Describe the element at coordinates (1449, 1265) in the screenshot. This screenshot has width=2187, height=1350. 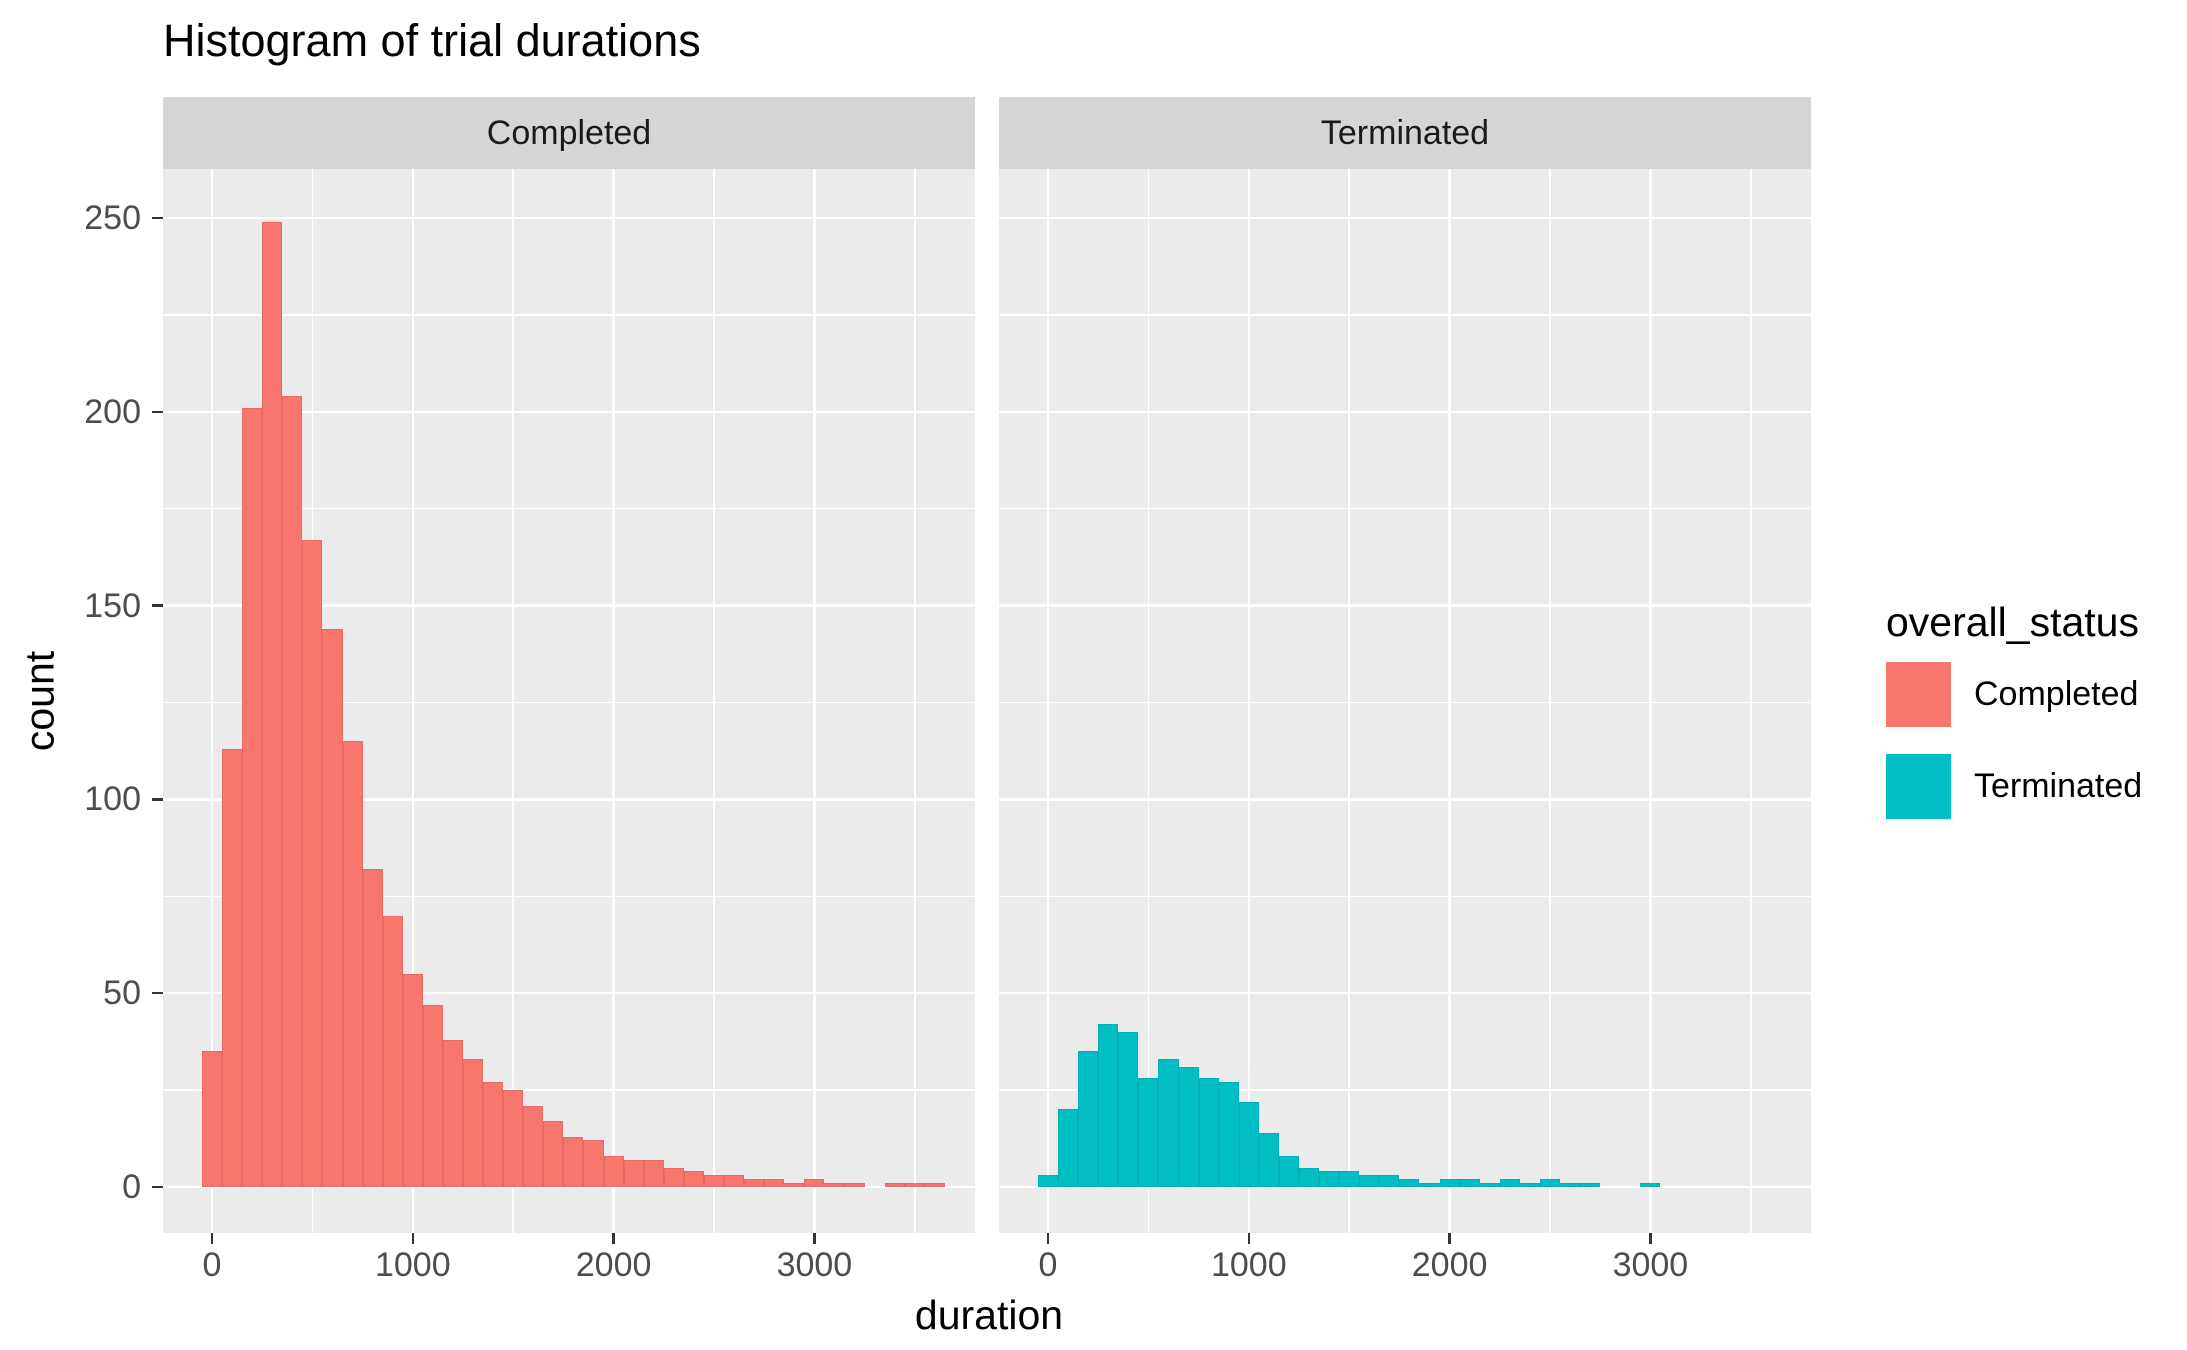
I see `x-tick-label: 2000` at that location.